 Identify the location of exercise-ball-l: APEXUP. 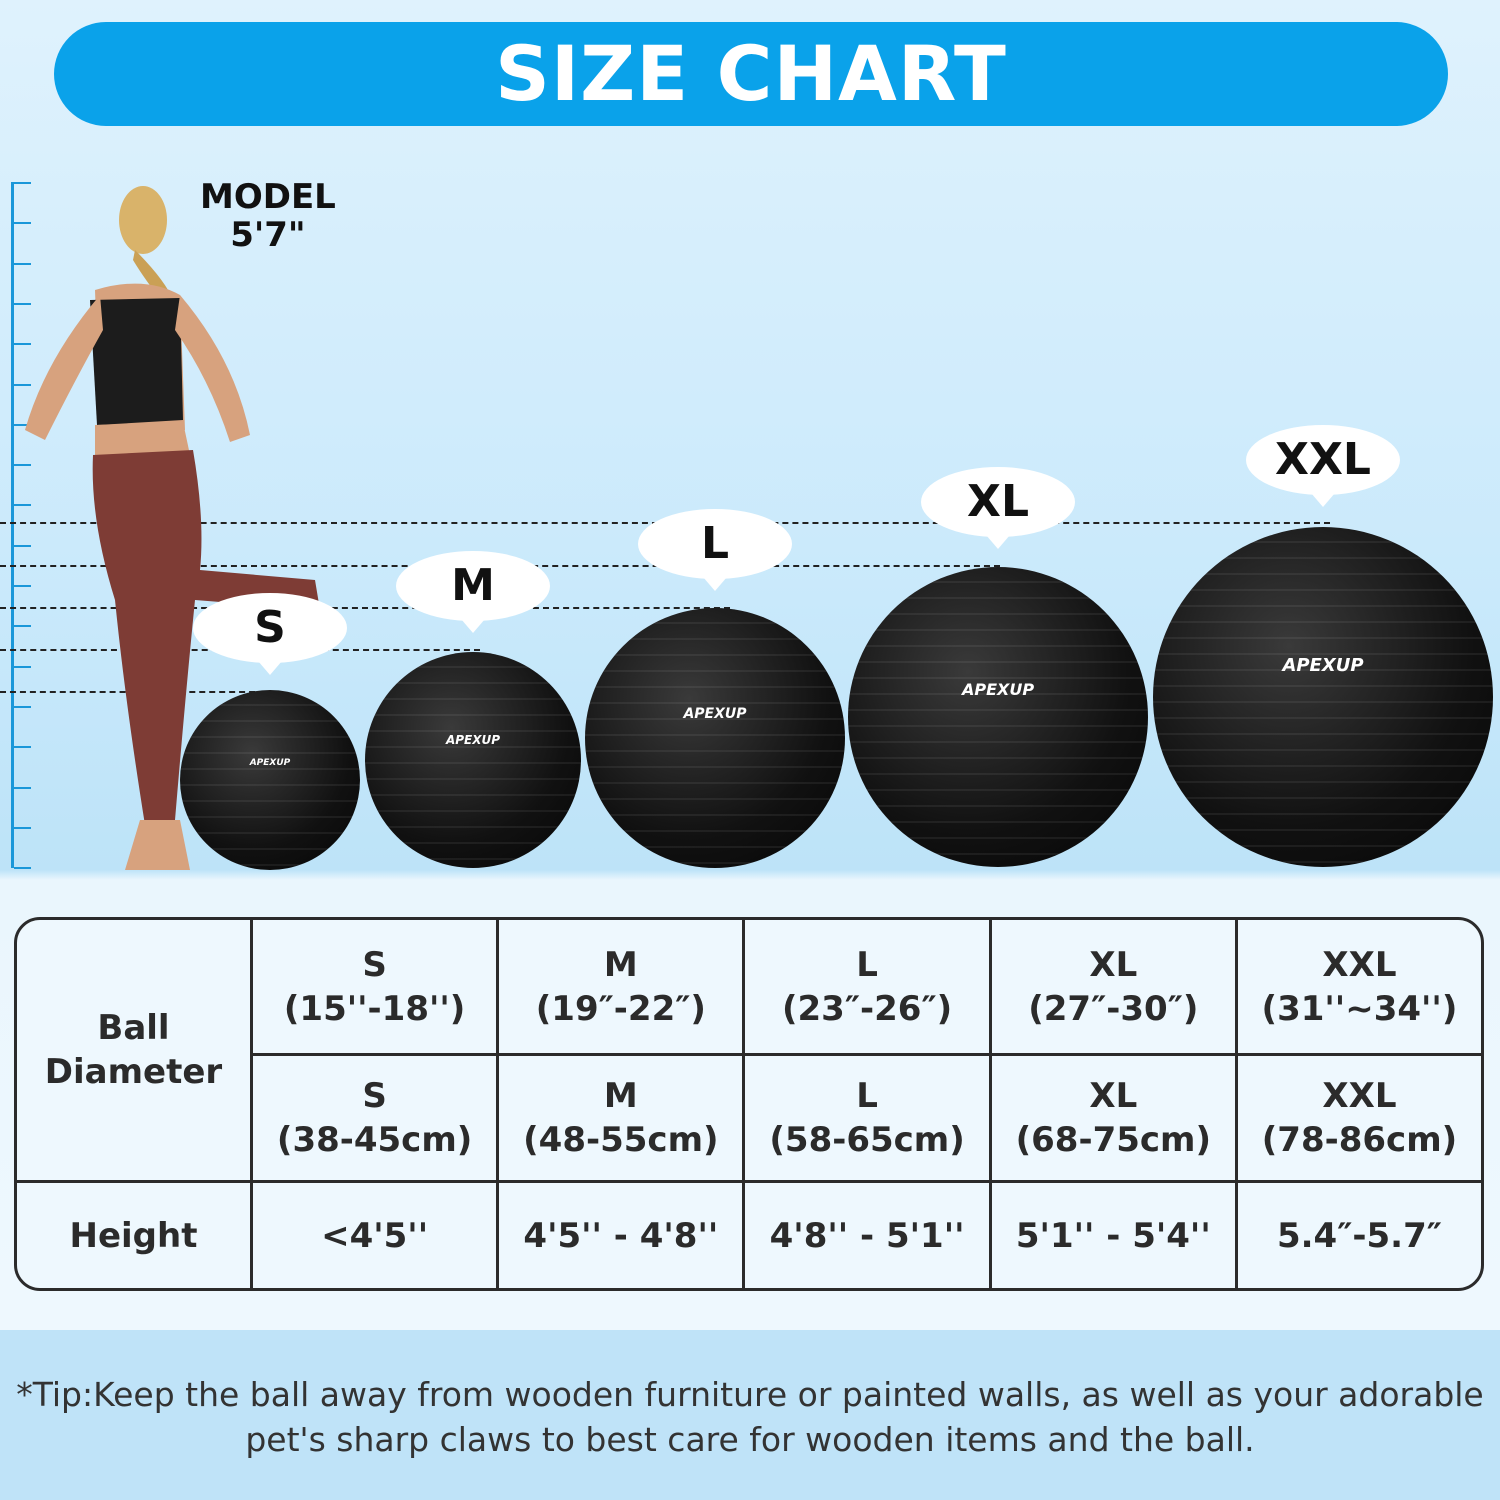
(715, 738).